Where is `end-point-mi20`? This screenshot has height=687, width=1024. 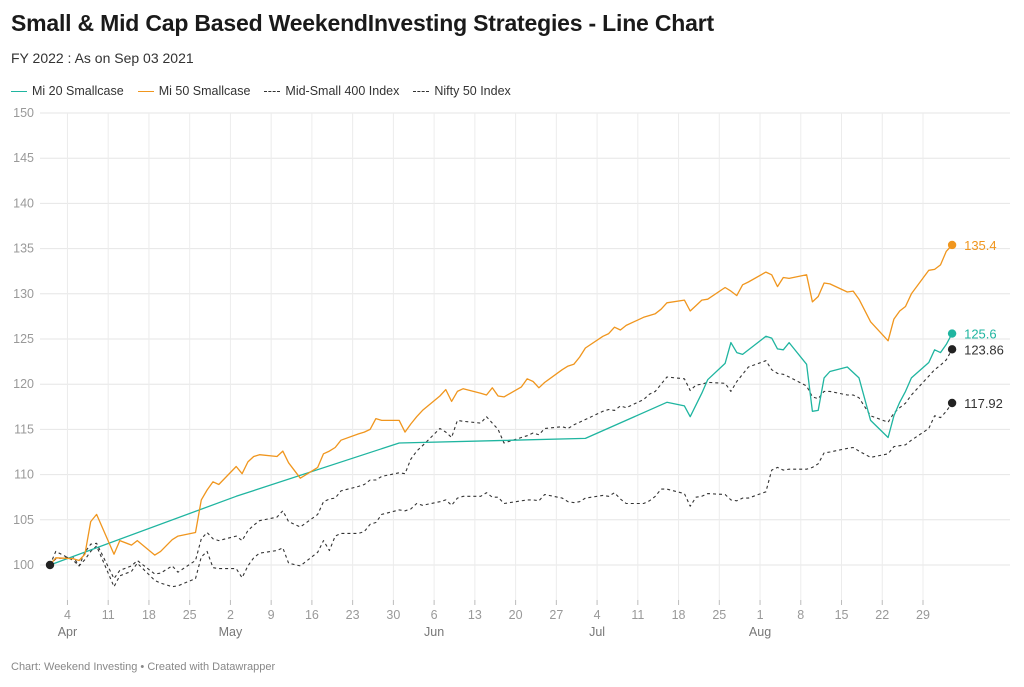
end-point-mi20 is located at coordinates (952, 333).